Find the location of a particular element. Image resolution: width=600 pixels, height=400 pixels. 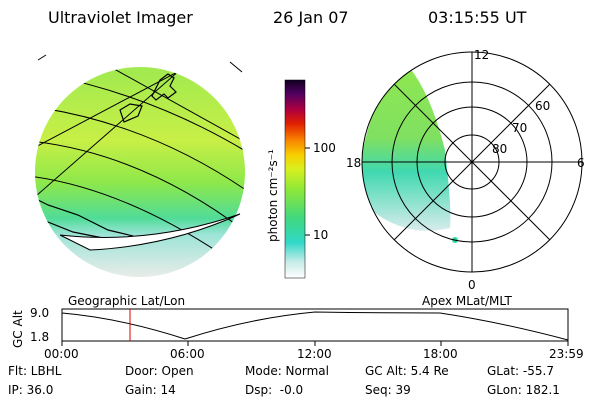

footer-mode: Mode: Normal is located at coordinates (287, 371).